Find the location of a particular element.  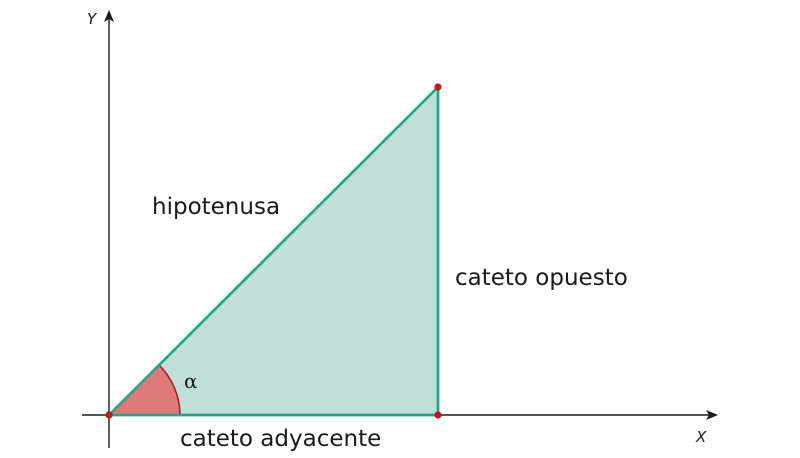

angle-alpha-sector is located at coordinates (144, 390).